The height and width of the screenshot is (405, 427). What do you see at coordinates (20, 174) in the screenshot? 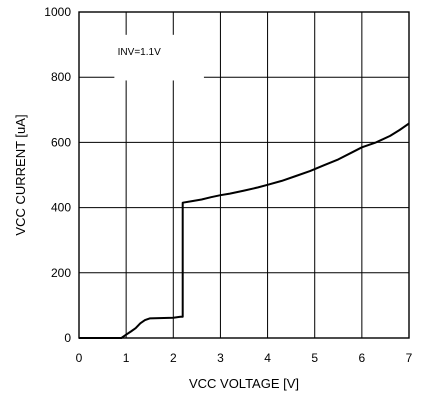
I see `y-axis-label: VCC CURRENT [uA]` at bounding box center [20, 174].